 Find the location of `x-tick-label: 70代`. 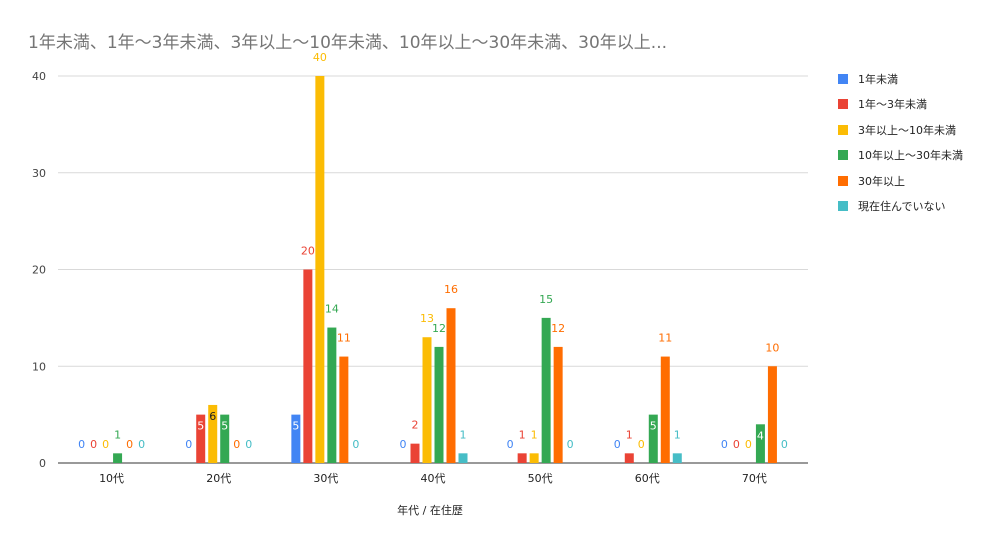

x-tick-label: 70代 is located at coordinates (754, 478).